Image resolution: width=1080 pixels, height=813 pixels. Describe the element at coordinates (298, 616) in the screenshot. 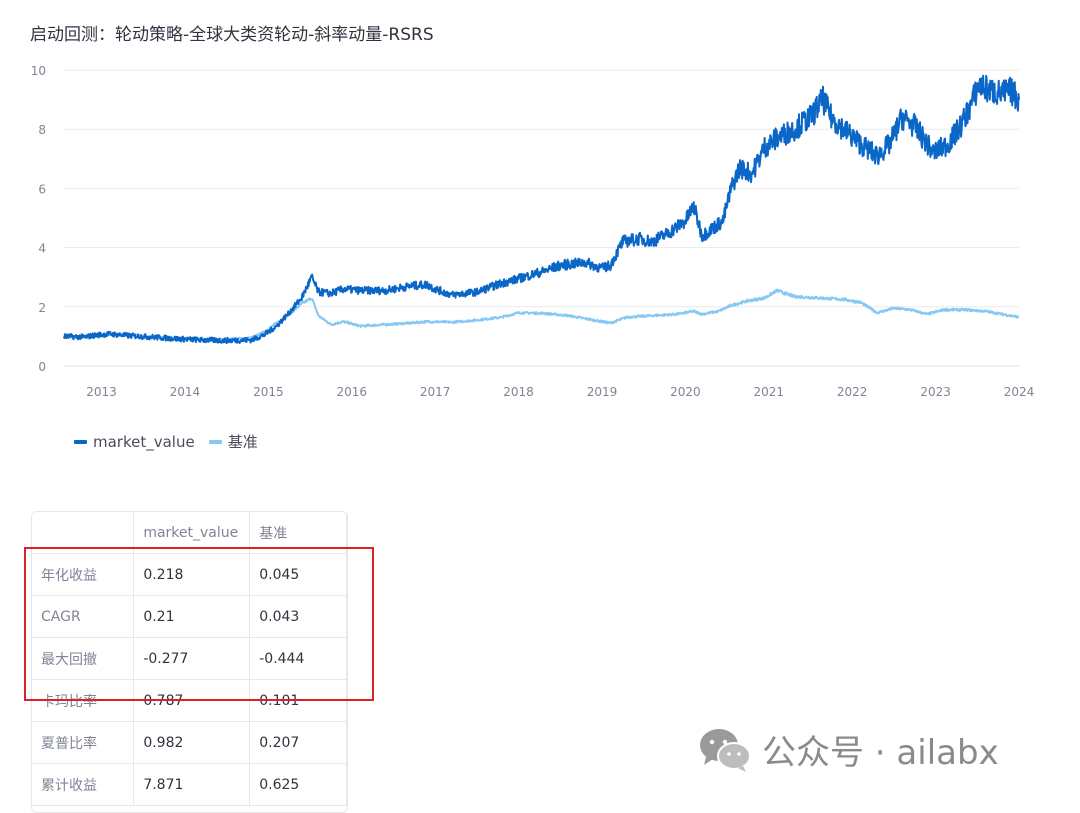

I see `table-cell-benchmark: 0.043` at that location.